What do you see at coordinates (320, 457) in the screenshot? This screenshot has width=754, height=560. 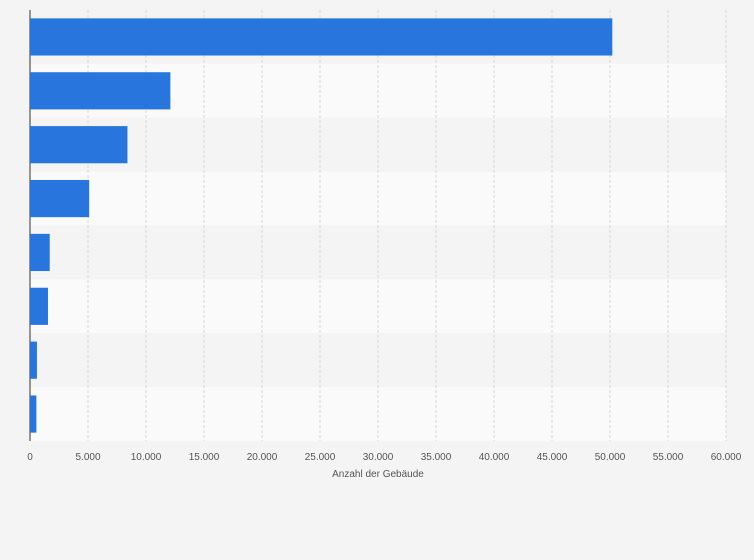 I see `x-tick-label: 25.000` at bounding box center [320, 457].